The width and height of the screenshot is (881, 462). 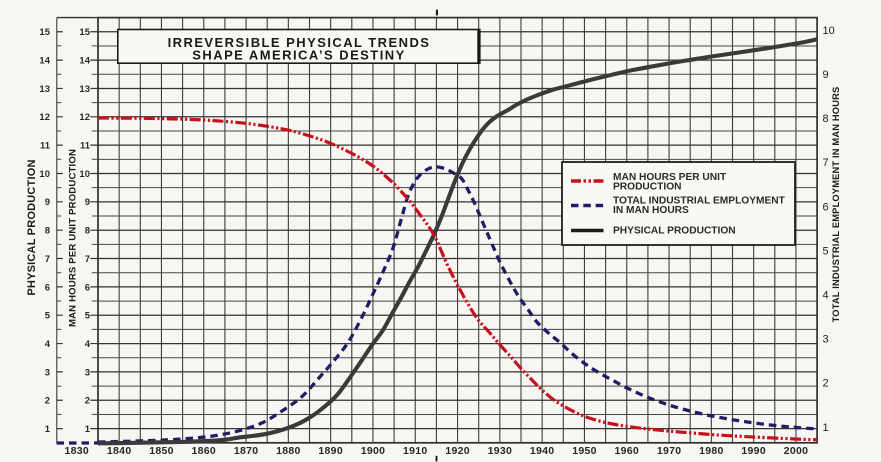 I want to click on svg-text:TOTAL INDUSTRIAL EMPLOYMENT IN: TOTAL INDUSTRIAL EMPLOYMENT IN MAN HOURS, so click(x=836, y=205).